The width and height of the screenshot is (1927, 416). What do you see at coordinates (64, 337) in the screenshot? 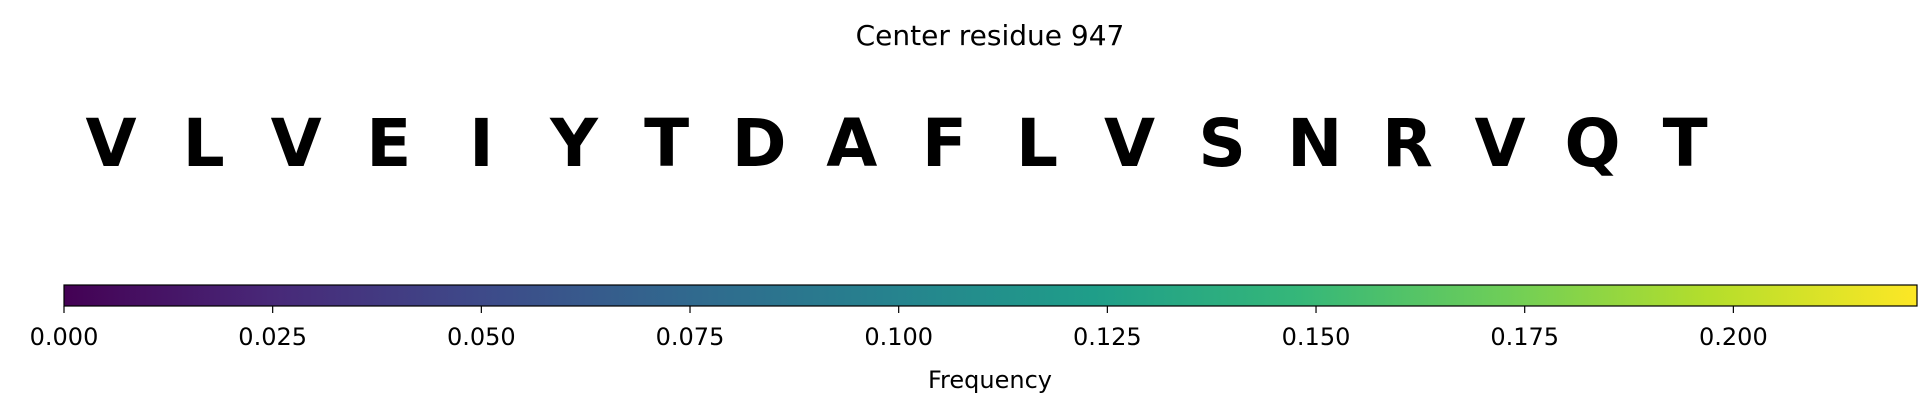
I see `x-tick-label: 0.000` at bounding box center [64, 337].